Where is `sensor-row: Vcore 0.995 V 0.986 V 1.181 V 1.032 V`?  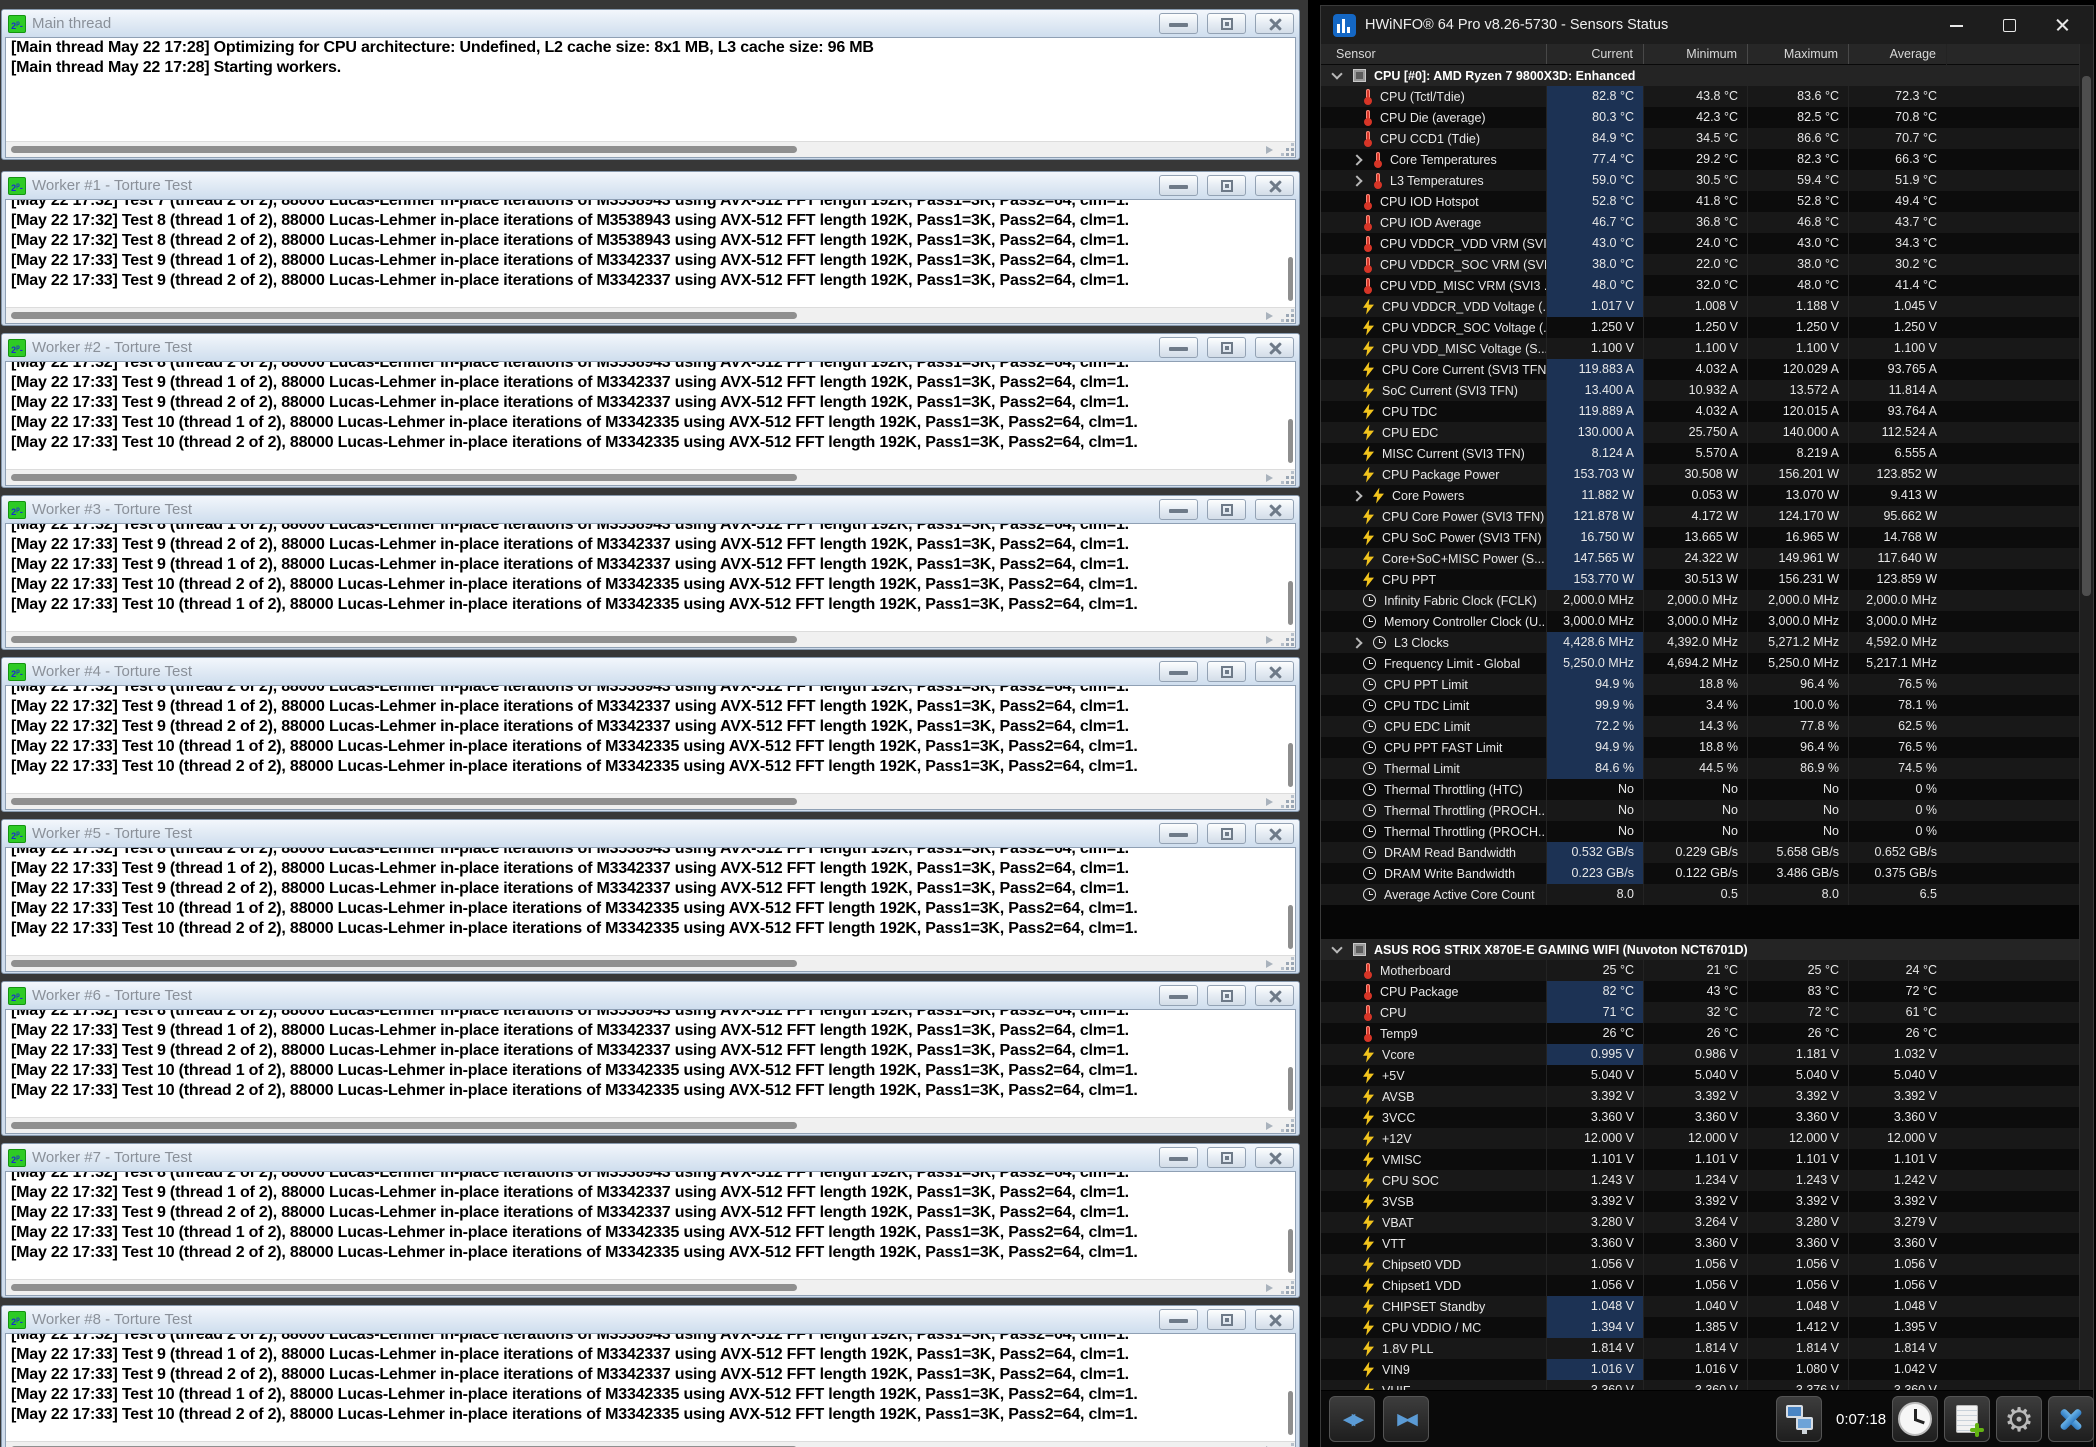
sensor-row: Vcore 0.995 V 0.986 V 1.181 V 1.032 V is located at coordinates (1701, 1054).